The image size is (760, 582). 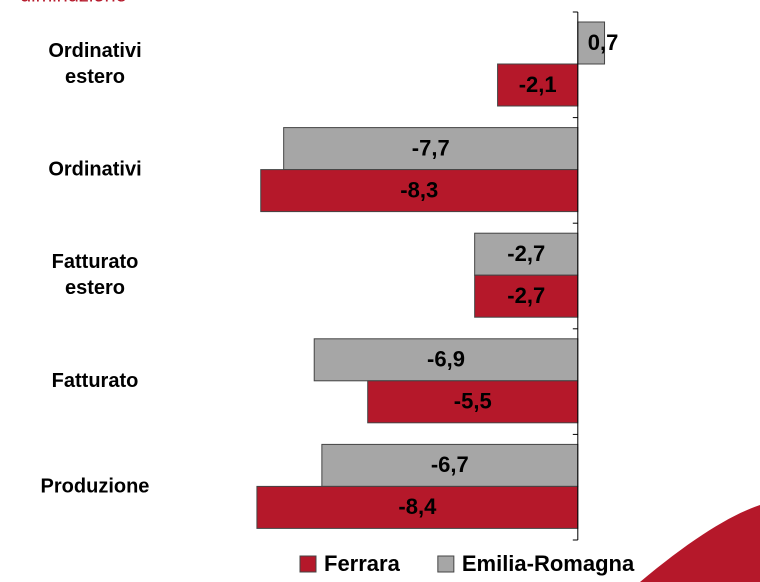 What do you see at coordinates (95, 275) in the screenshot?
I see `category-label: Fatturato estero` at bounding box center [95, 275].